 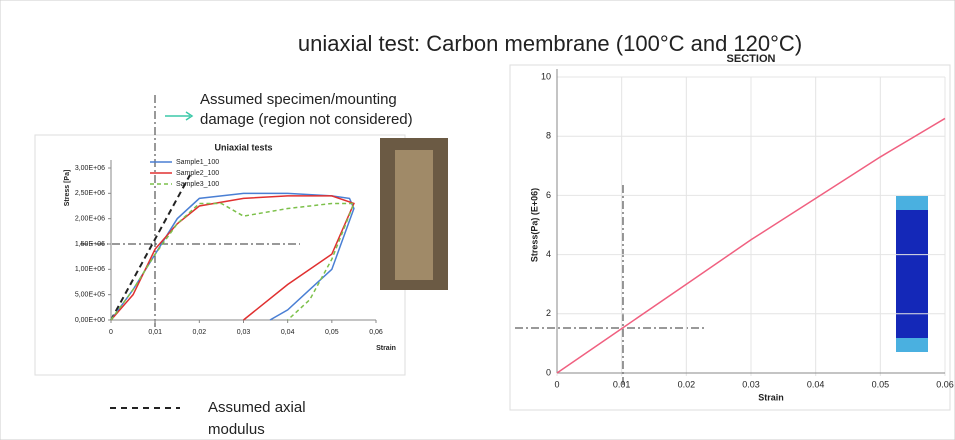 I want to click on x-tick-label: 0.01, so click(x=622, y=384).